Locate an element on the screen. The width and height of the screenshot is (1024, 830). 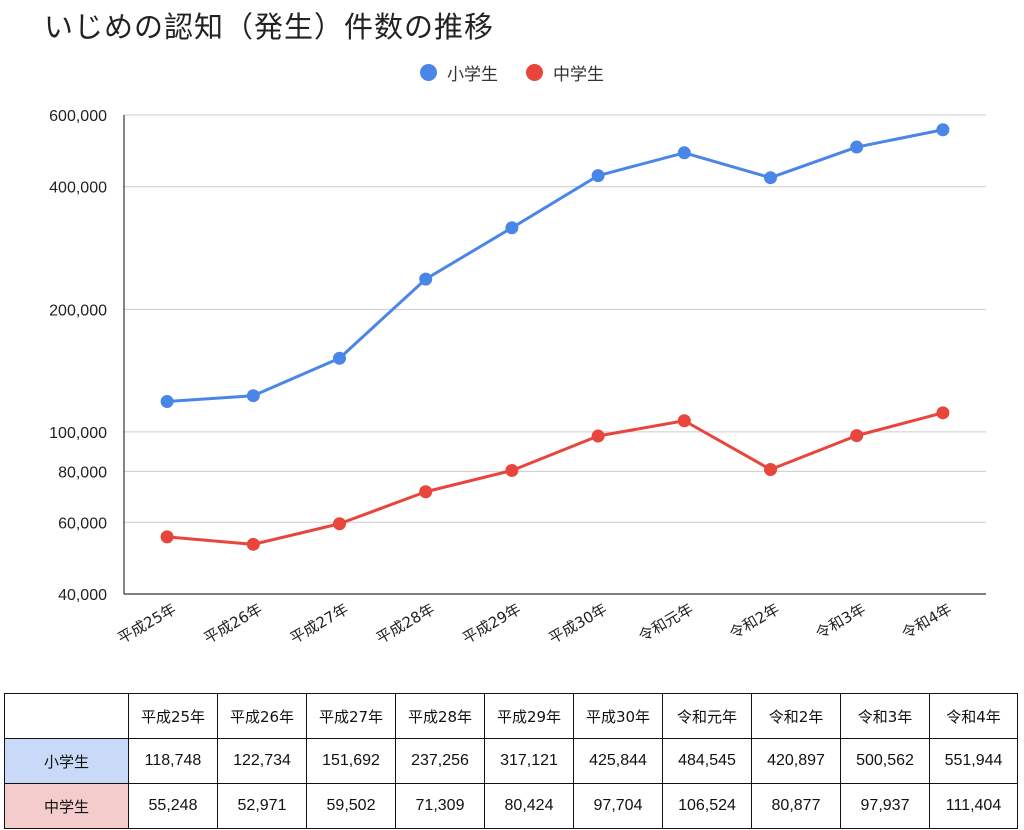
y-tick-label: 600,000 is located at coordinates (78, 116).